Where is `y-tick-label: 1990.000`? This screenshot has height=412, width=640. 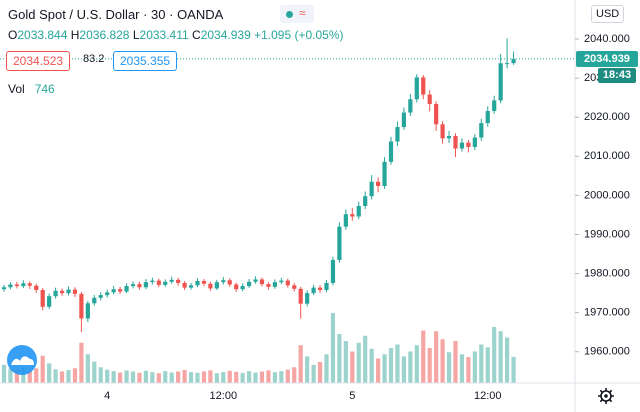 y-tick-label: 1990.000 is located at coordinates (607, 234).